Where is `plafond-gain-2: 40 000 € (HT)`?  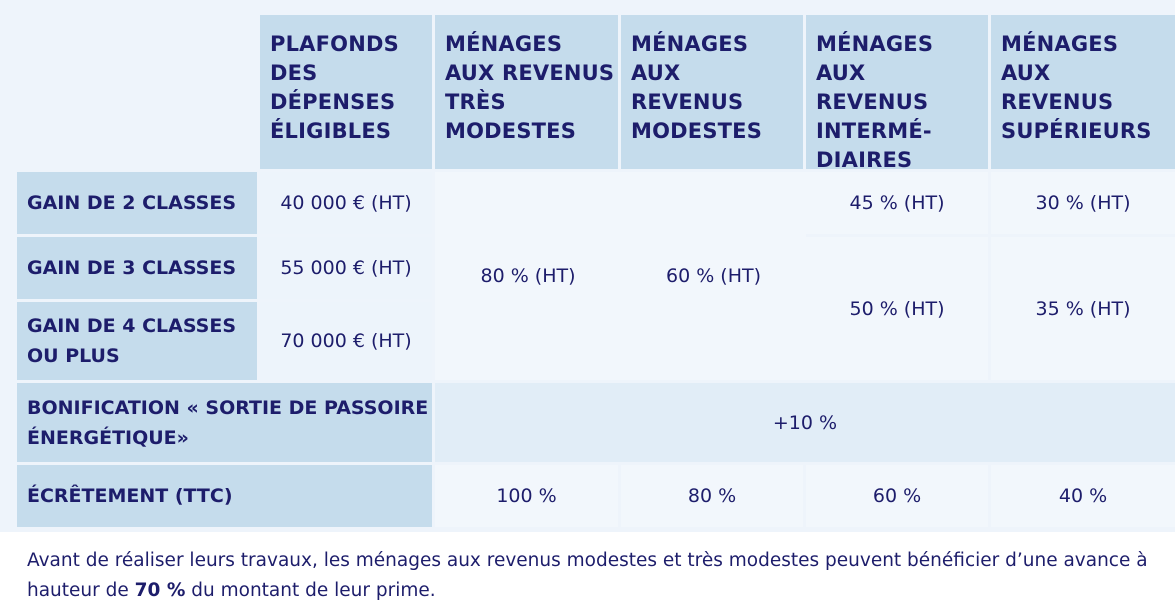
plafond-gain-2: 40 000 € (HT) is located at coordinates (346, 203).